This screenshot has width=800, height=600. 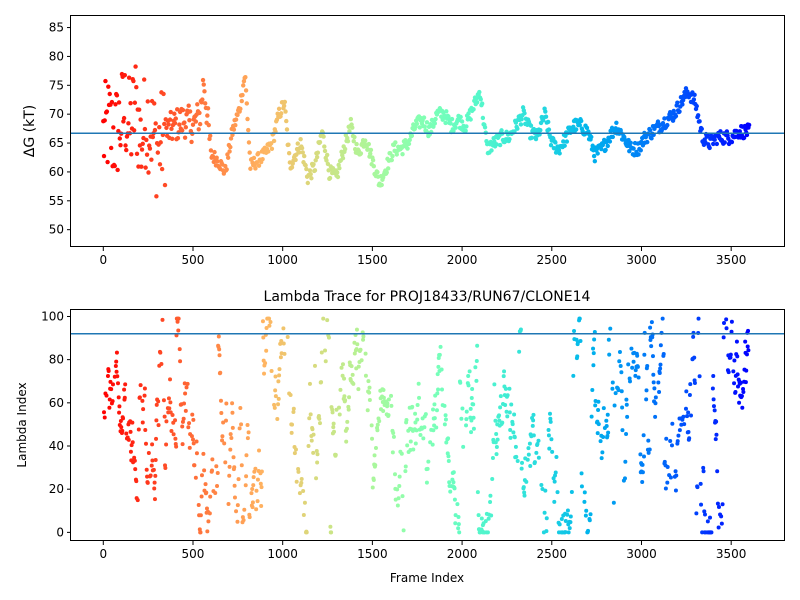 I want to click on x-tick-label: 3000, so click(x=641, y=260).